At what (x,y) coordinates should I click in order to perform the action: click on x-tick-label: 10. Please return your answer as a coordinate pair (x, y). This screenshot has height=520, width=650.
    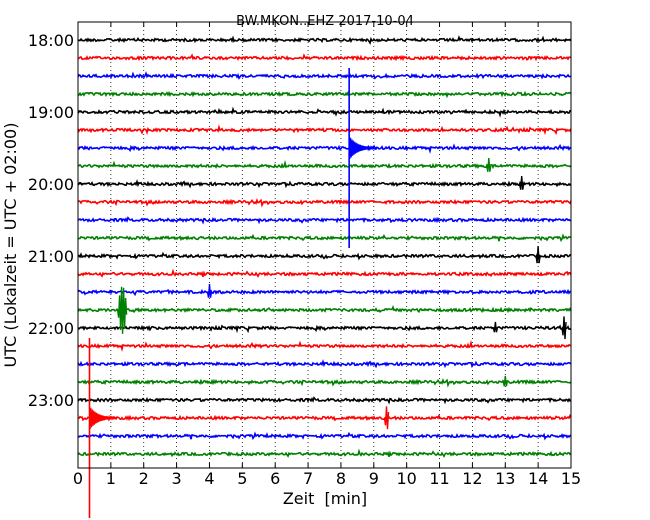
    Looking at the image, I should click on (406, 478).